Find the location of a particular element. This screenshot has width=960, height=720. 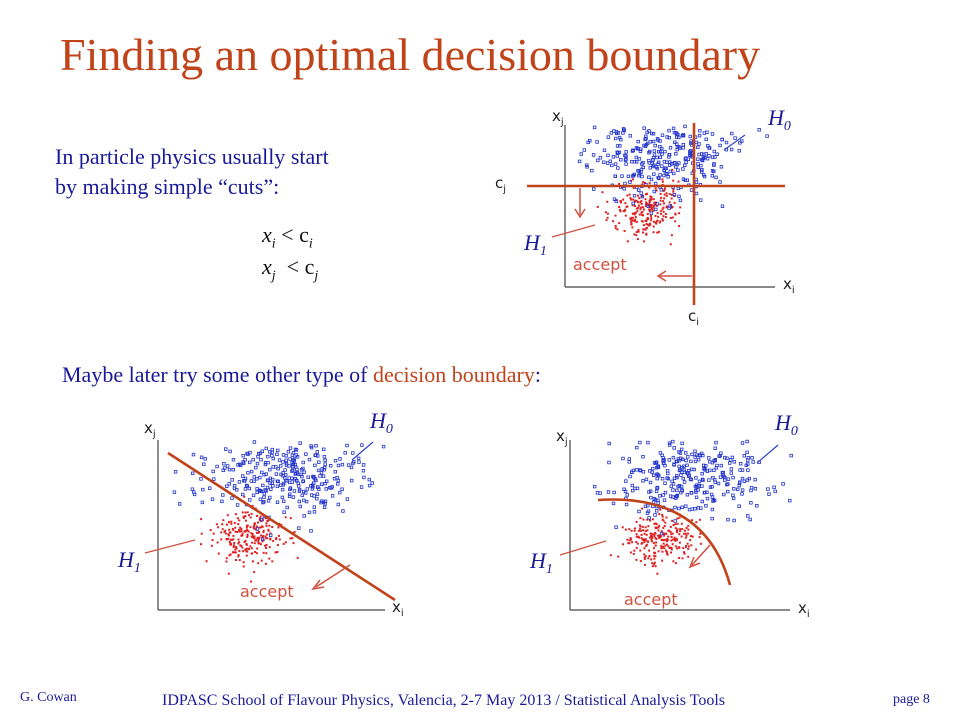

h1-label: H1 is located at coordinates (541, 562).